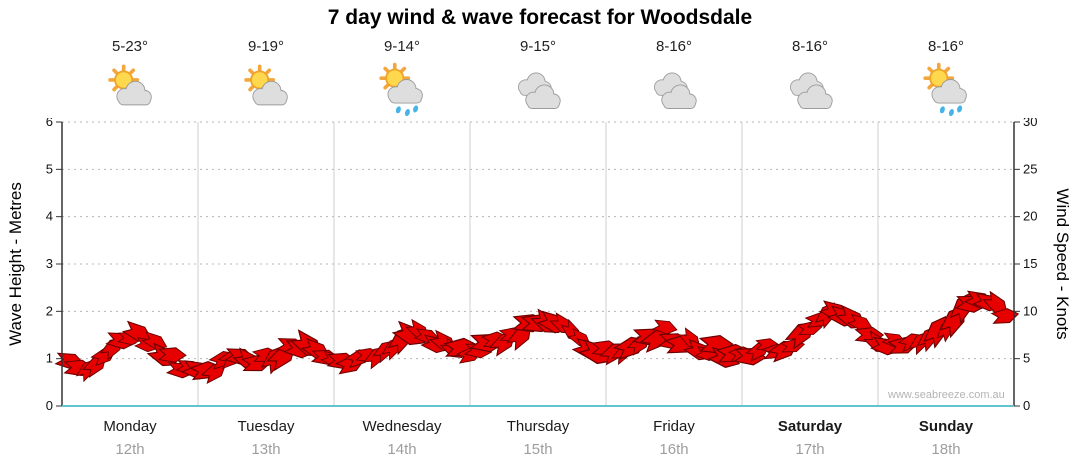 The width and height of the screenshot is (1080, 475). Describe the element at coordinates (810, 426) in the screenshot. I see `day-label: Saturday` at that location.